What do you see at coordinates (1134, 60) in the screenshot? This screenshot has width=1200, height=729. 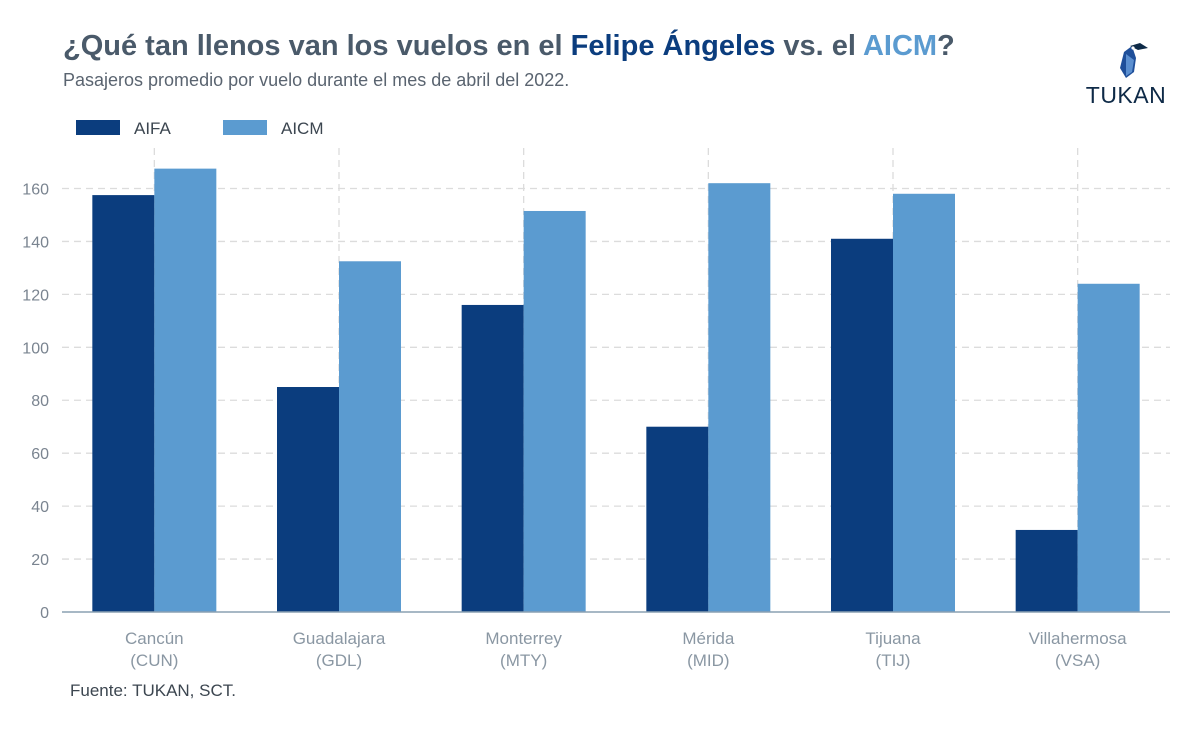 I see `toucan-icon` at bounding box center [1134, 60].